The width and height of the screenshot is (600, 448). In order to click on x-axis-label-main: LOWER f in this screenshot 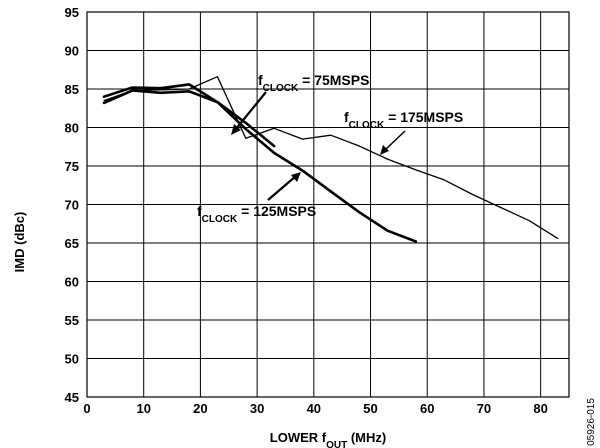, I will do `click(298, 437)`.